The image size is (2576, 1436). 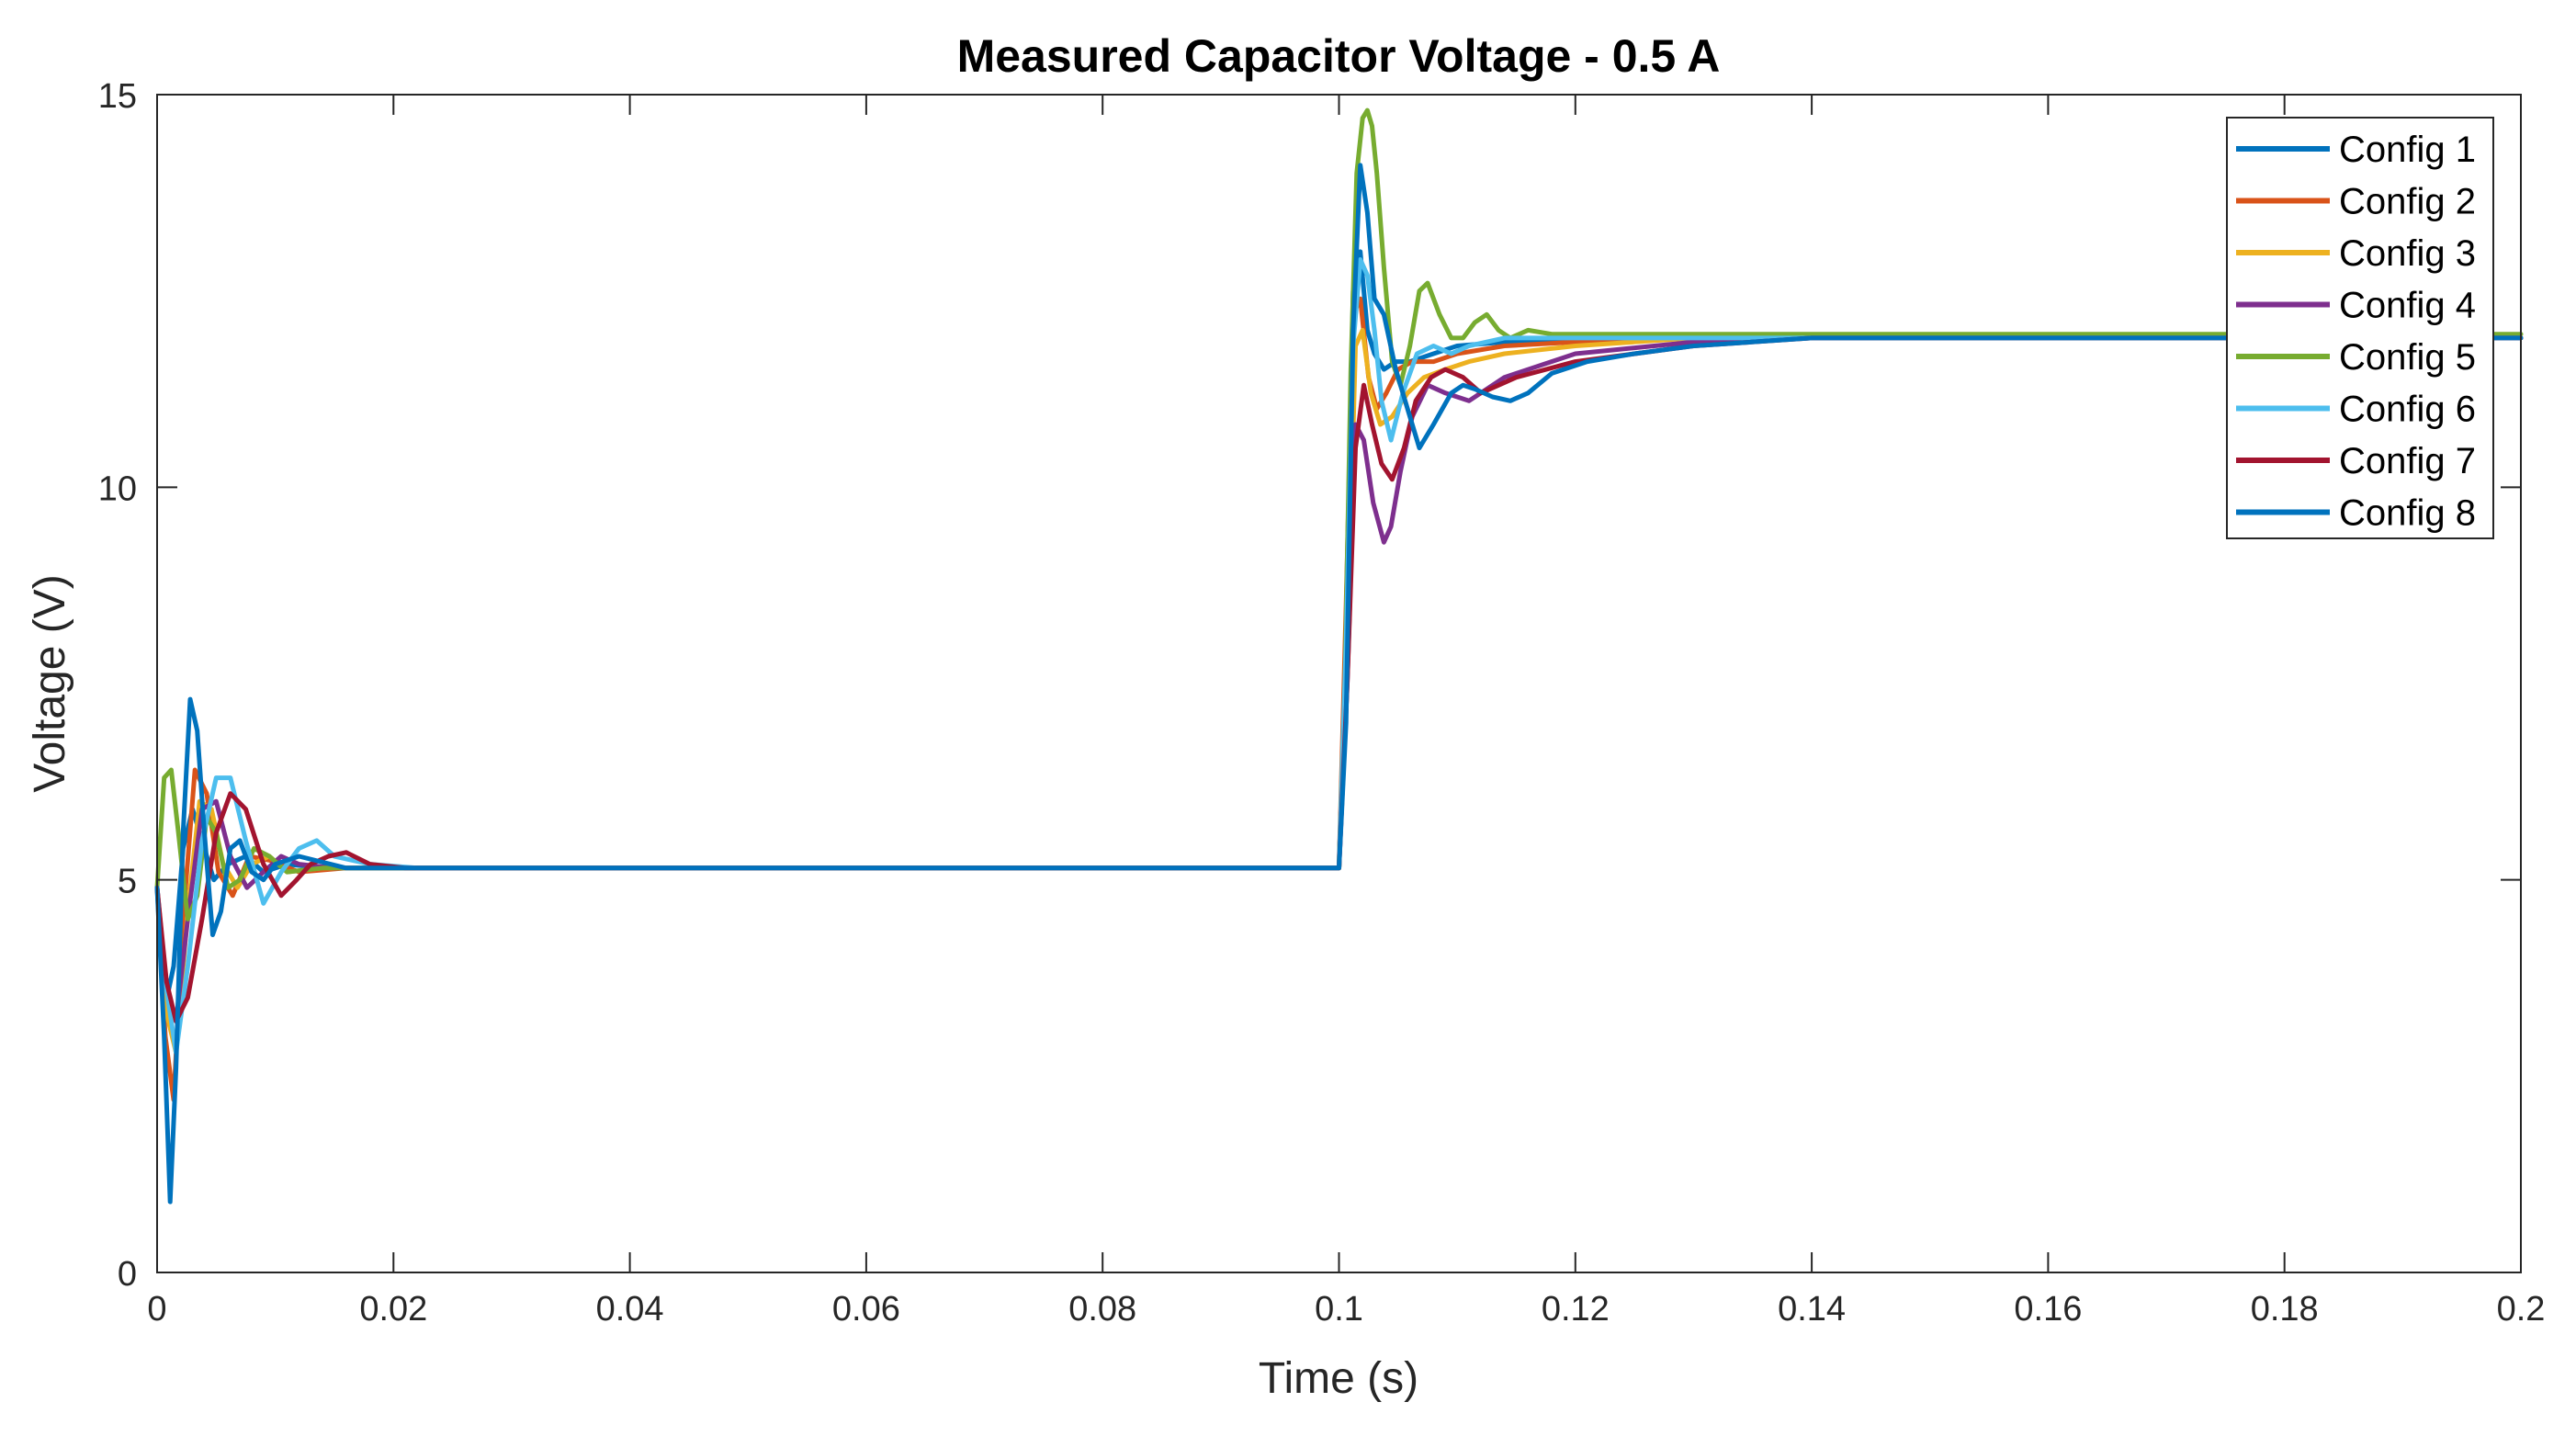 I want to click on legend-label-2: Config 2, so click(x=2407, y=202).